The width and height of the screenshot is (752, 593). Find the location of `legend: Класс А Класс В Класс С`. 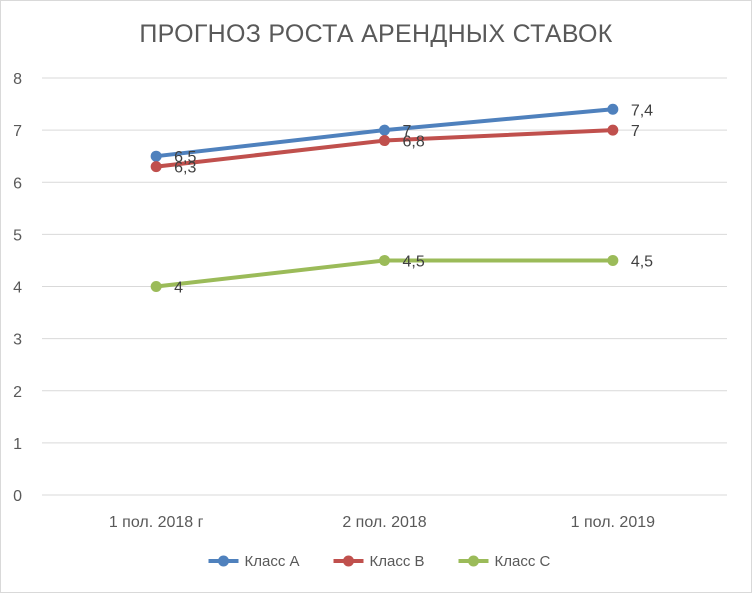

legend: Класс А Класс В Класс С is located at coordinates (379, 561).